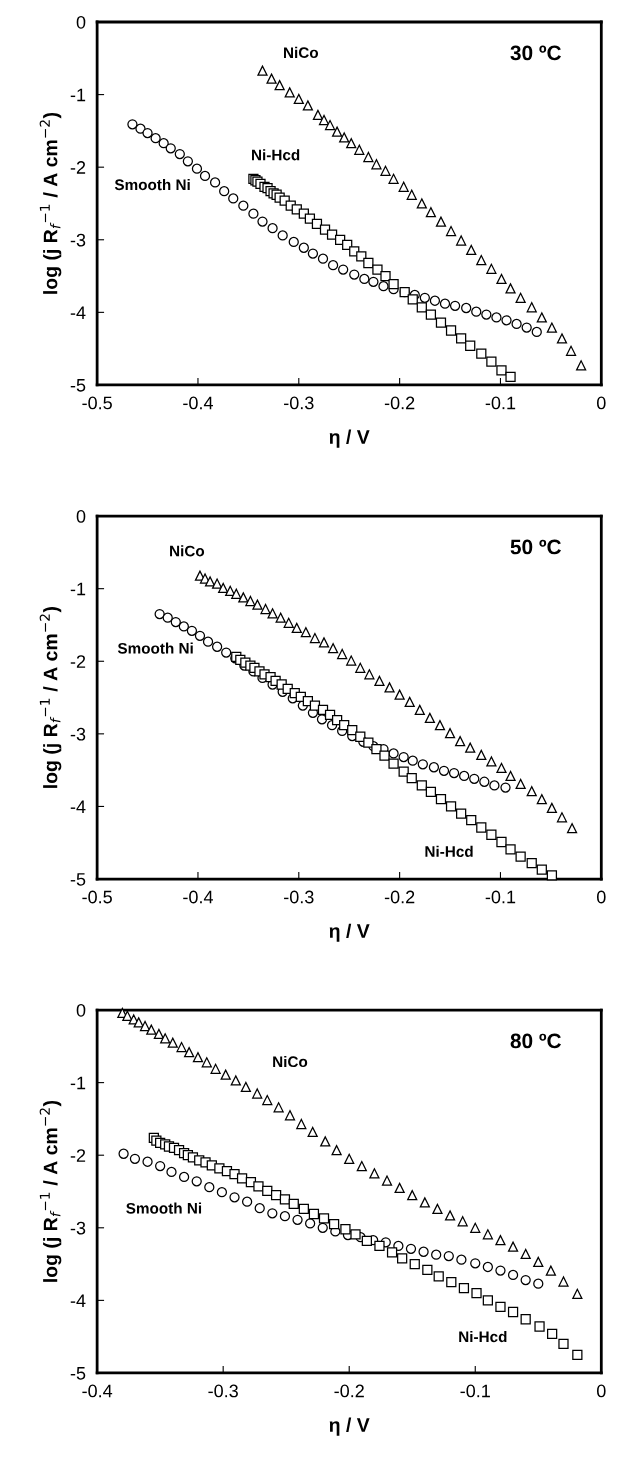 The image size is (639, 1467). Describe the element at coordinates (78, 1083) in the screenshot. I see `y-tick-label: -1` at that location.